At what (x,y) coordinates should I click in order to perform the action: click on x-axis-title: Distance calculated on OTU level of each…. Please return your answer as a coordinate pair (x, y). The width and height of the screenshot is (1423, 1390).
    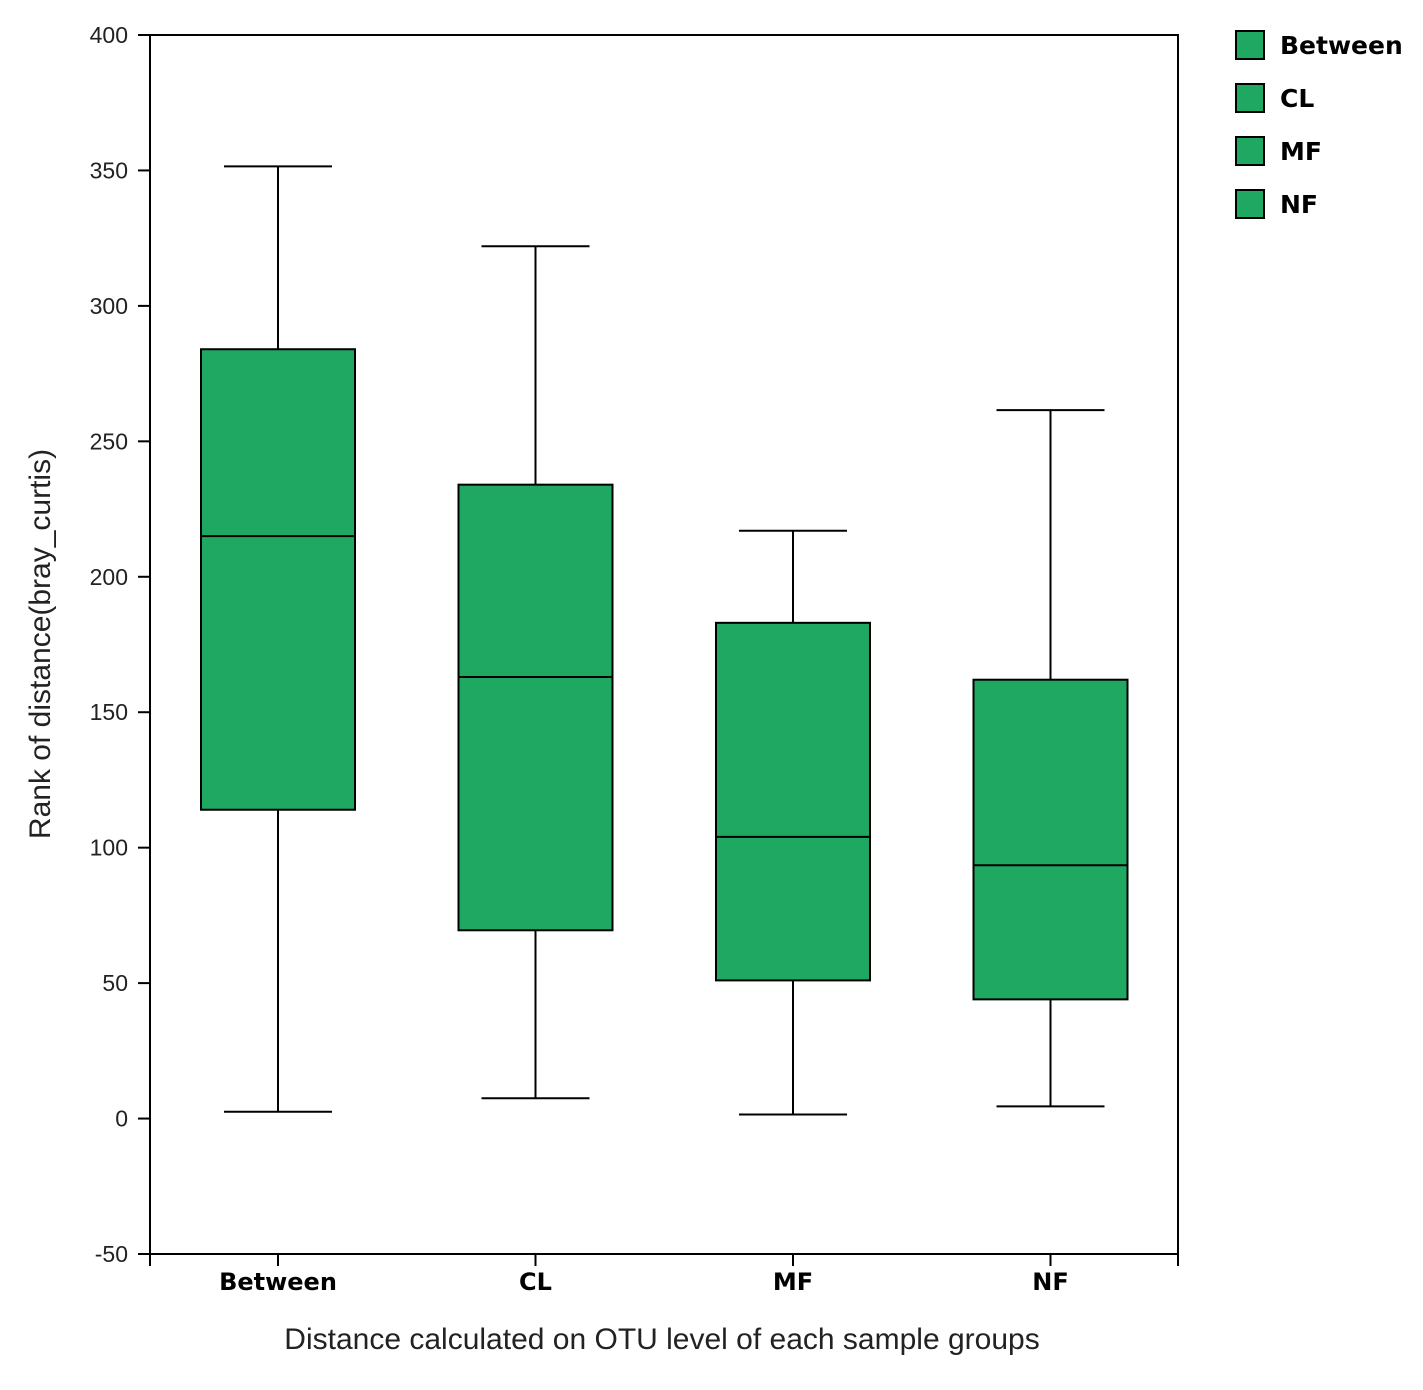
    Looking at the image, I should click on (661, 1339).